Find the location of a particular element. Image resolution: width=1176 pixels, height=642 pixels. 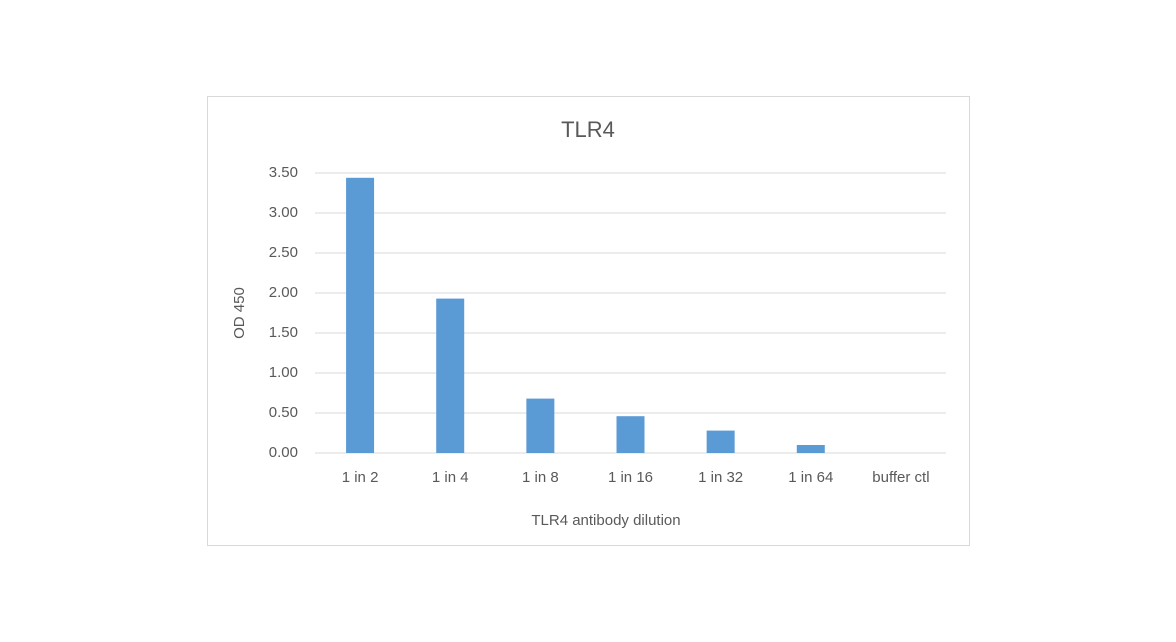

y-tick-label: 2.50 is located at coordinates (283, 252).